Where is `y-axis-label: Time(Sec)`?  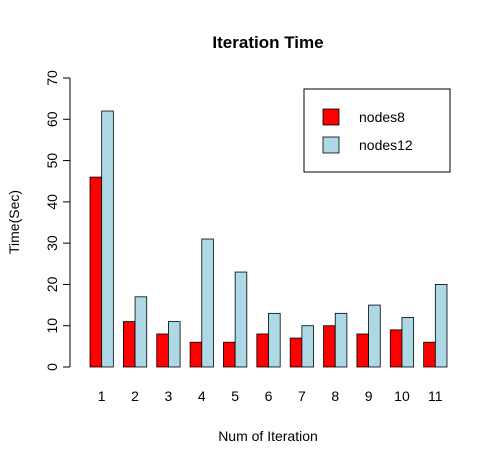 y-axis-label: Time(Sec) is located at coordinates (14, 222).